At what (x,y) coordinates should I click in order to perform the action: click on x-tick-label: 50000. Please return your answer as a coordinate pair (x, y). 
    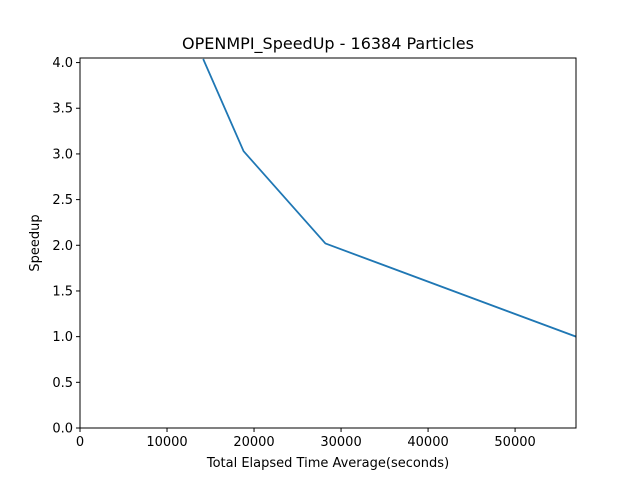
    Looking at the image, I should click on (514, 442).